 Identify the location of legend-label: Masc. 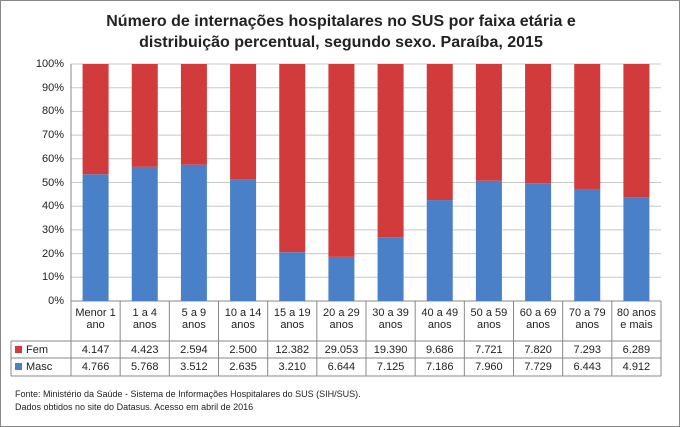
(39, 367).